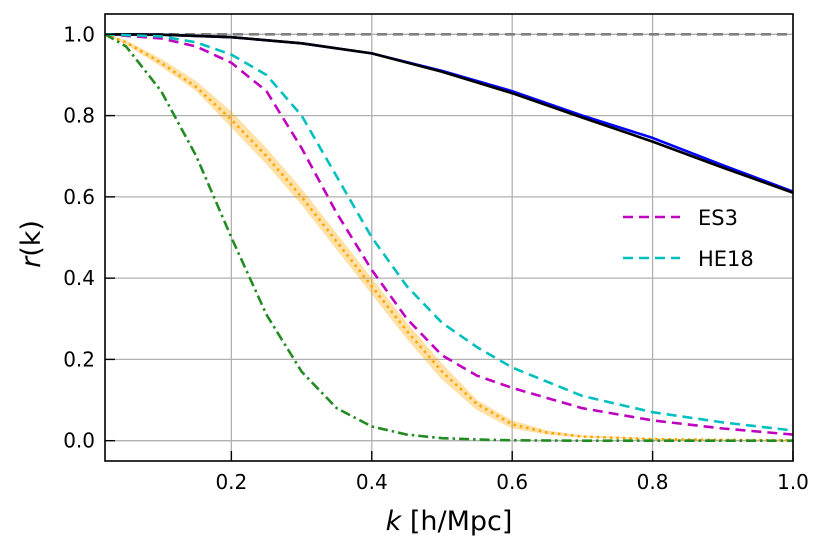  I want to click on y-tick-label: 0.8, so click(79, 116).